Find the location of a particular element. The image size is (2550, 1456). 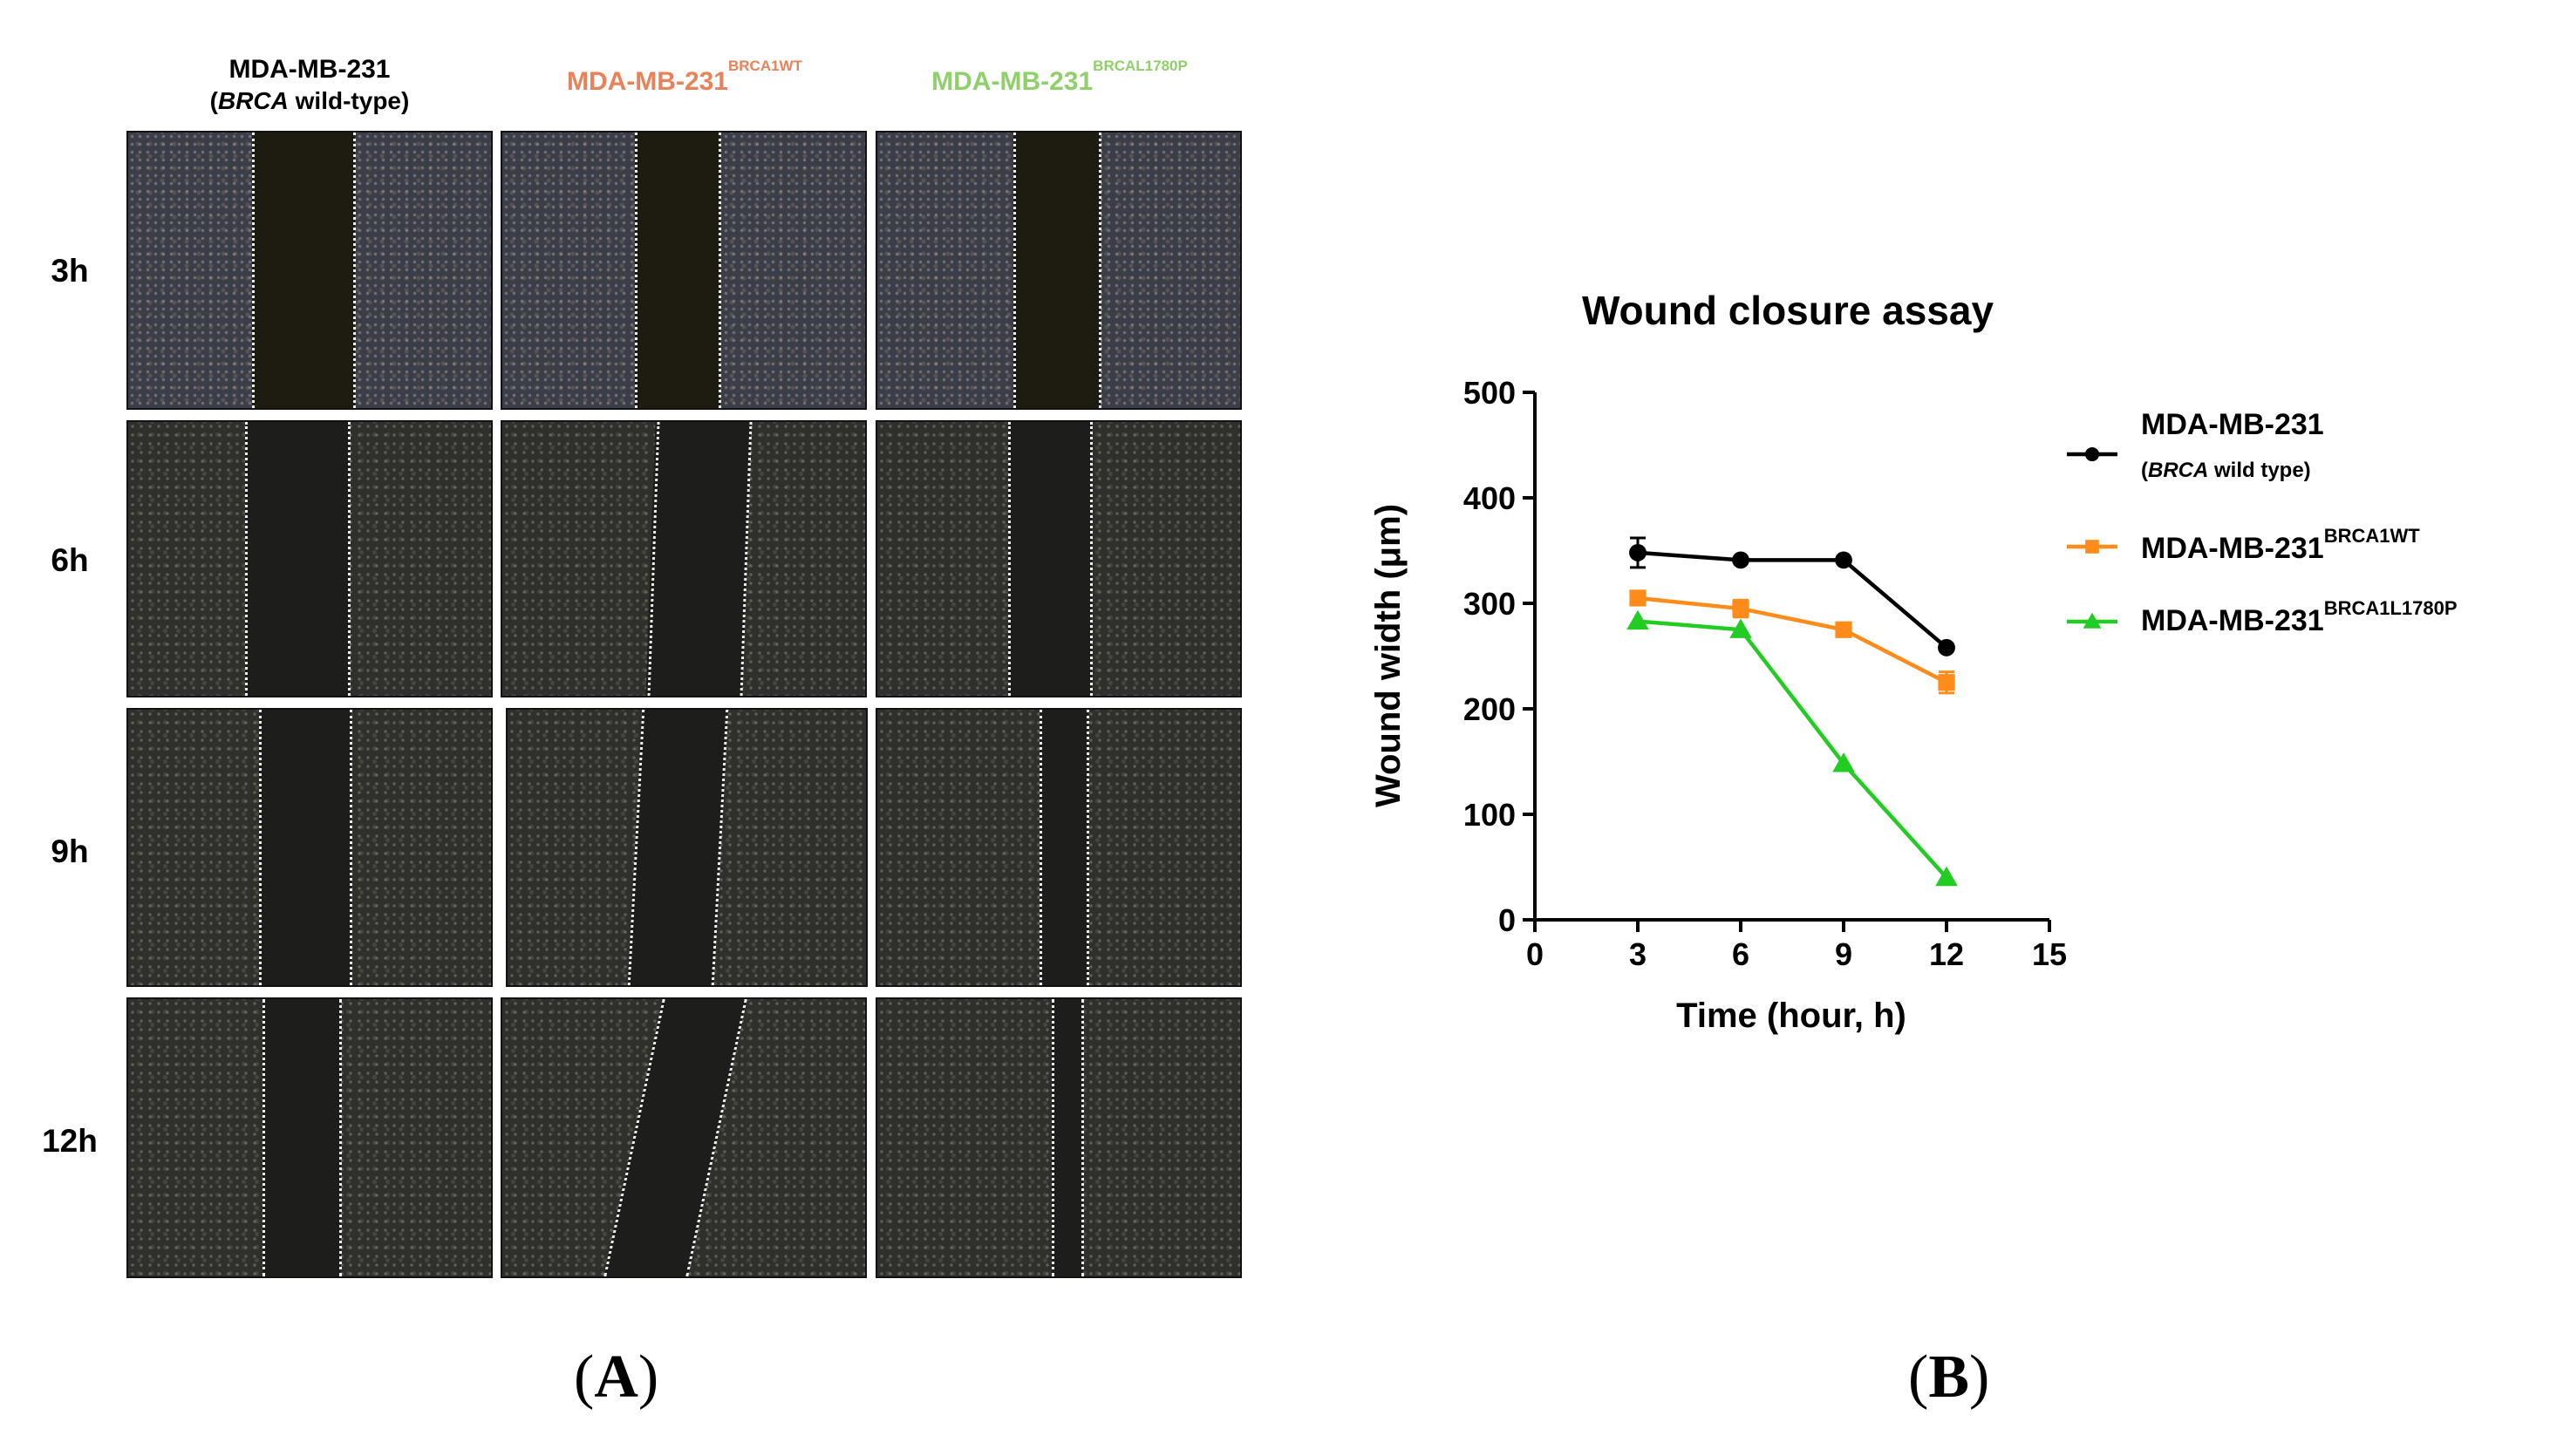

micrograph-3h-wild-type is located at coordinates (310, 270).